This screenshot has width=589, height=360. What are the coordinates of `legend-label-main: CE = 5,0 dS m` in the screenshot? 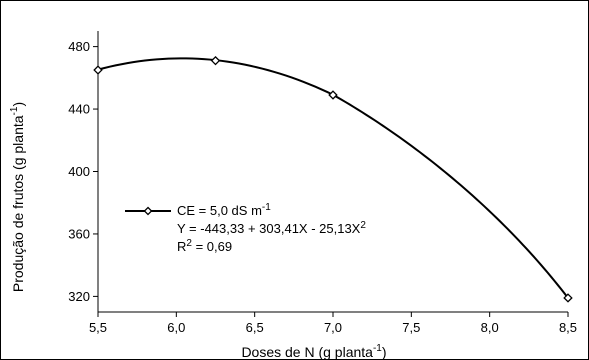 It's located at (219, 210).